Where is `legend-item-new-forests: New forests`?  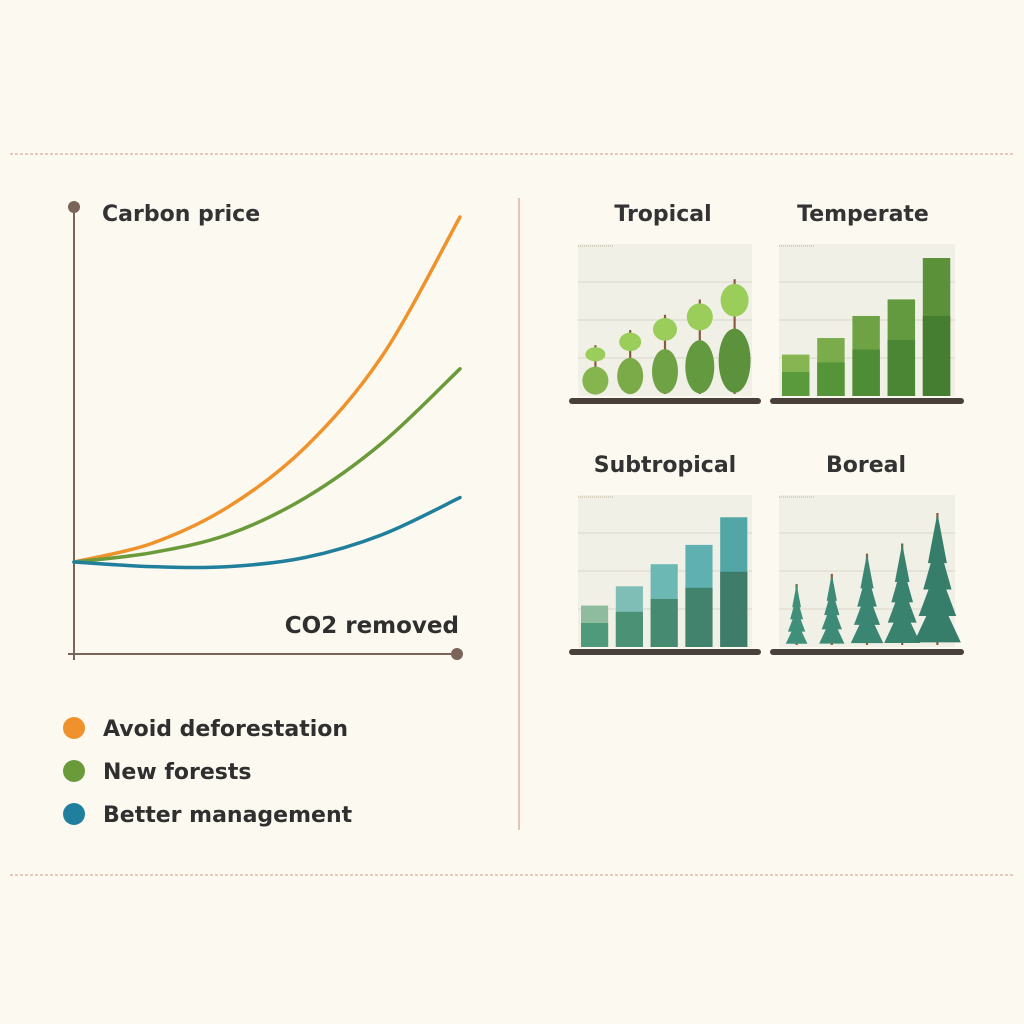
legend-item-new-forests: New forests is located at coordinates (157, 772).